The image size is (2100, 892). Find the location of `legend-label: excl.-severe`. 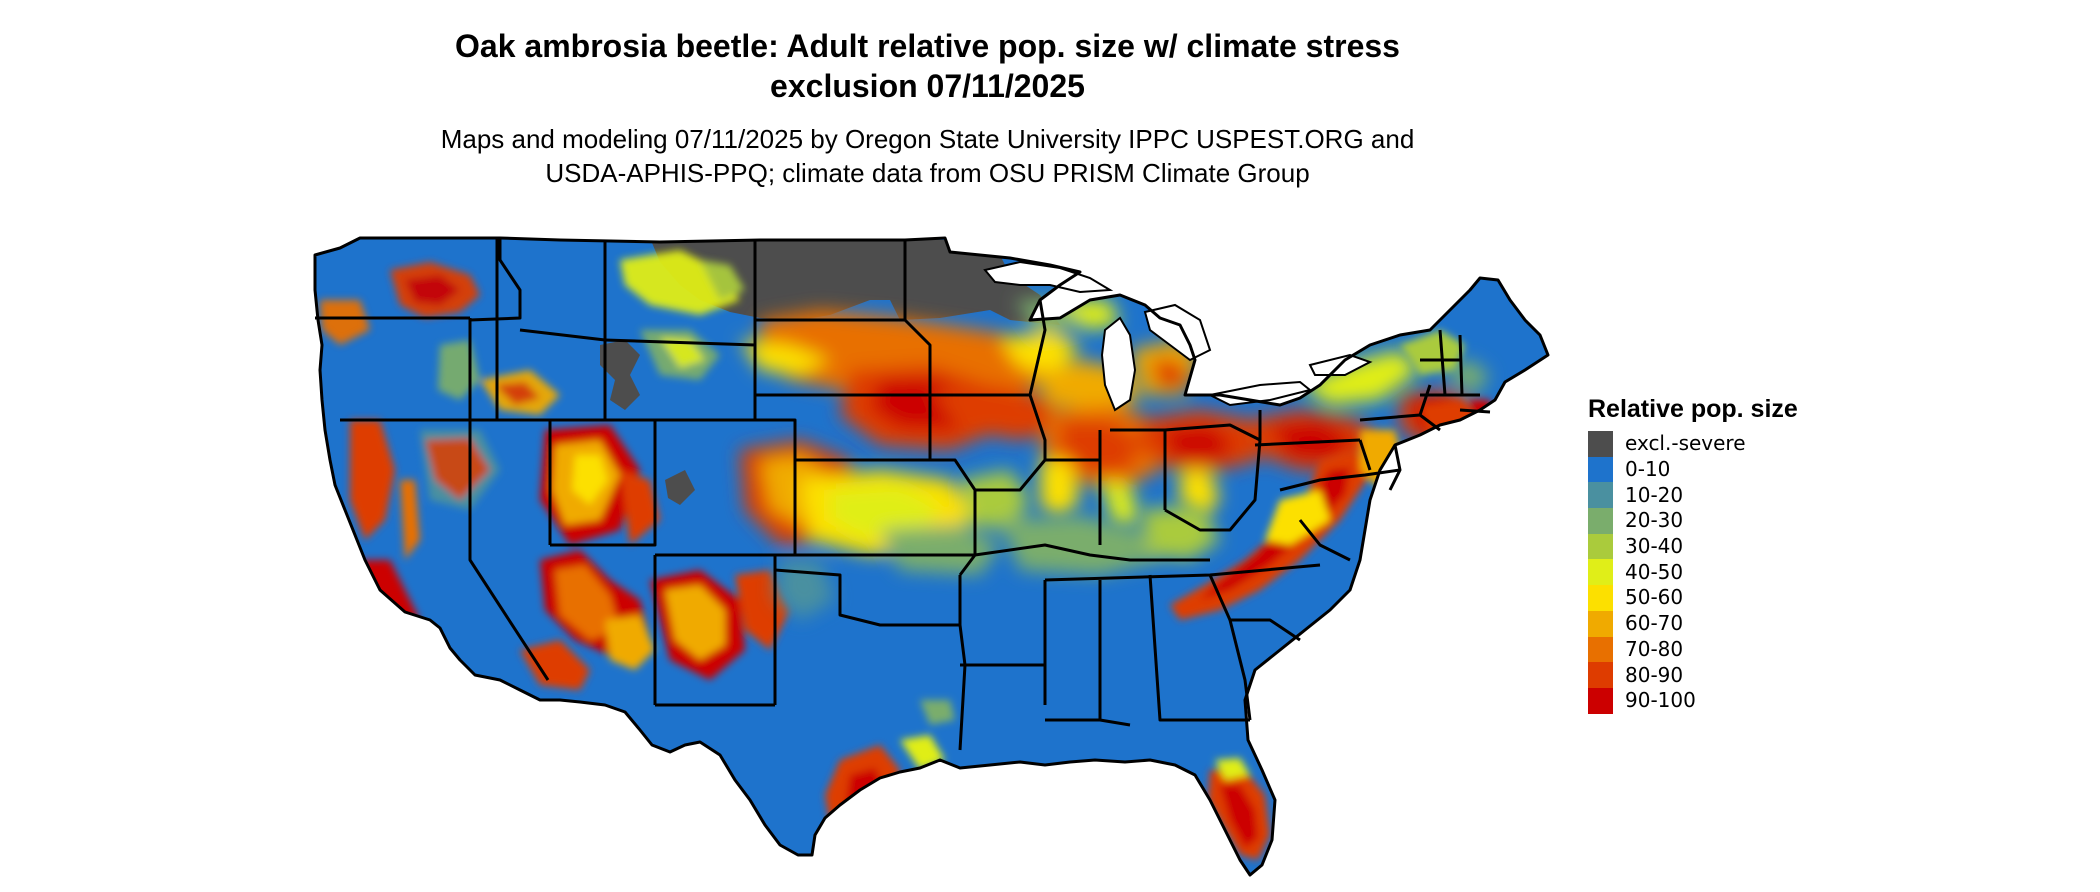

legend-label: excl.-severe is located at coordinates (1685, 443).